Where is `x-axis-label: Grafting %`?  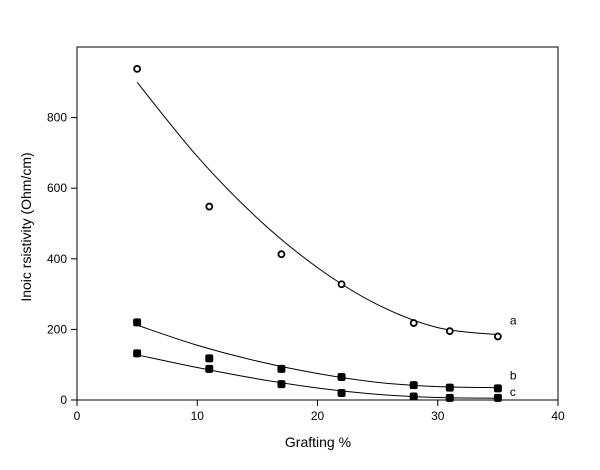
x-axis-label: Grafting % is located at coordinates (318, 442).